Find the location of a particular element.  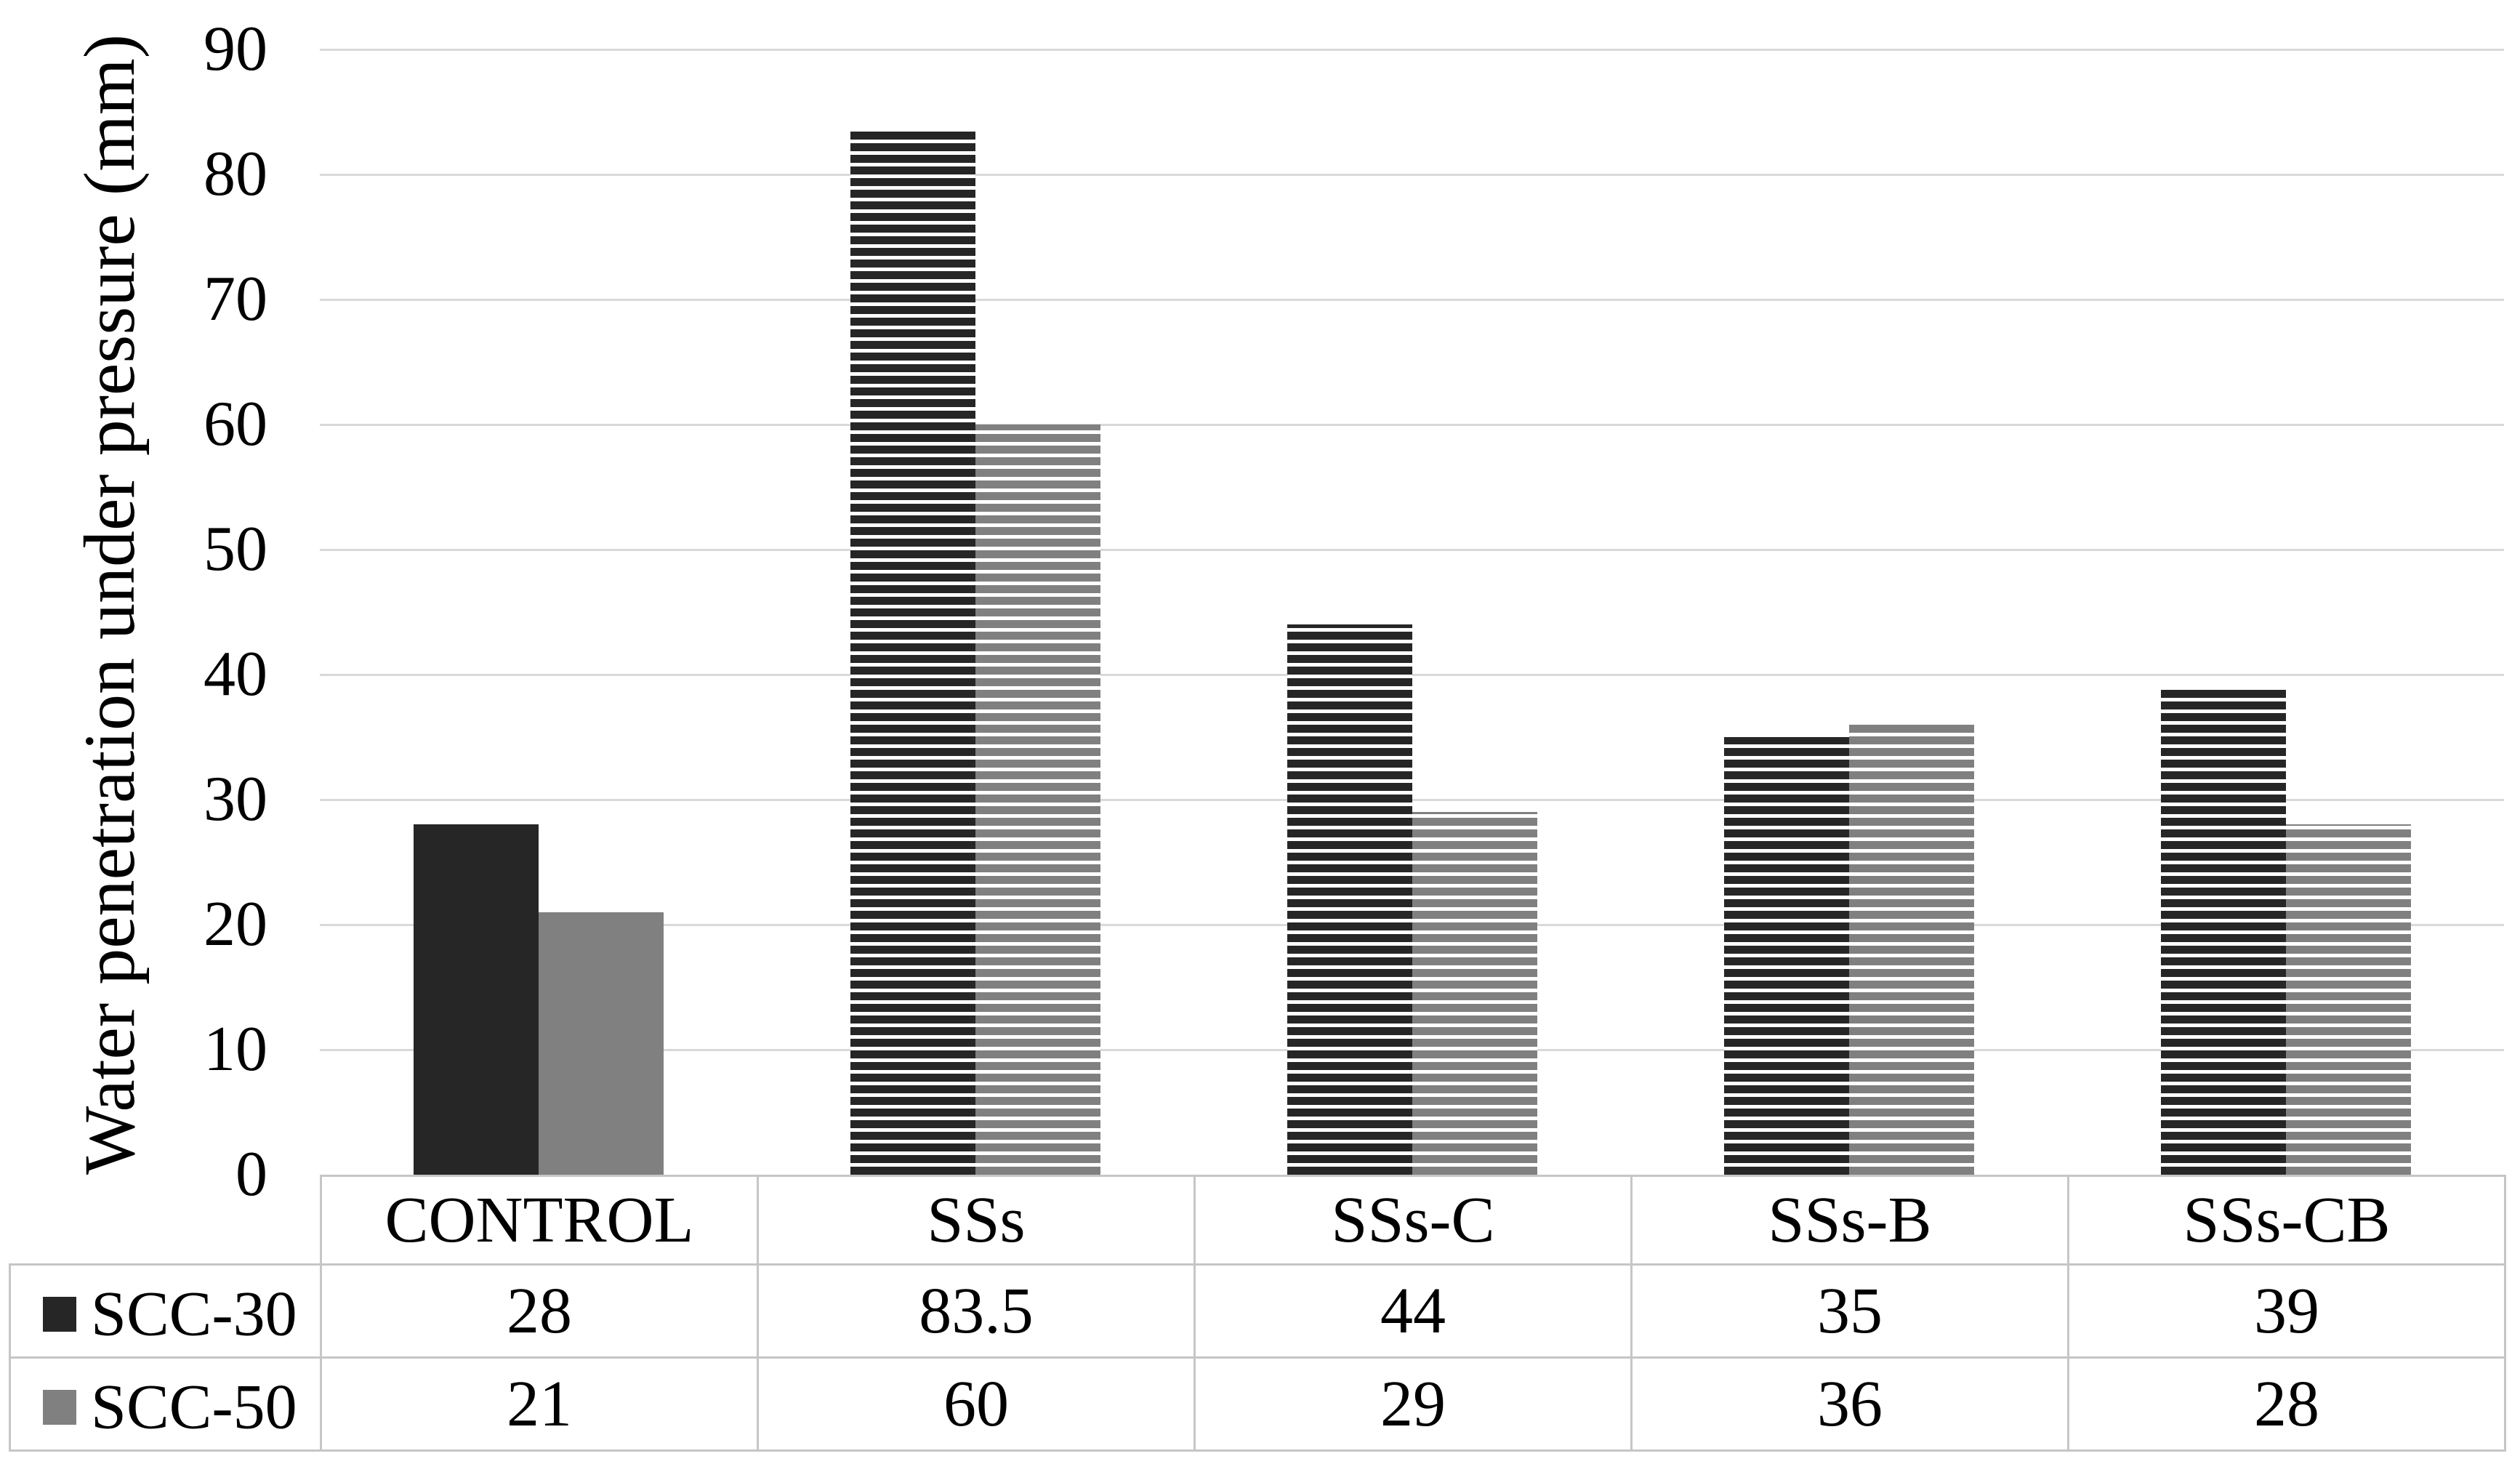

value-cell-scc-50-control: 21 is located at coordinates (539, 1404).